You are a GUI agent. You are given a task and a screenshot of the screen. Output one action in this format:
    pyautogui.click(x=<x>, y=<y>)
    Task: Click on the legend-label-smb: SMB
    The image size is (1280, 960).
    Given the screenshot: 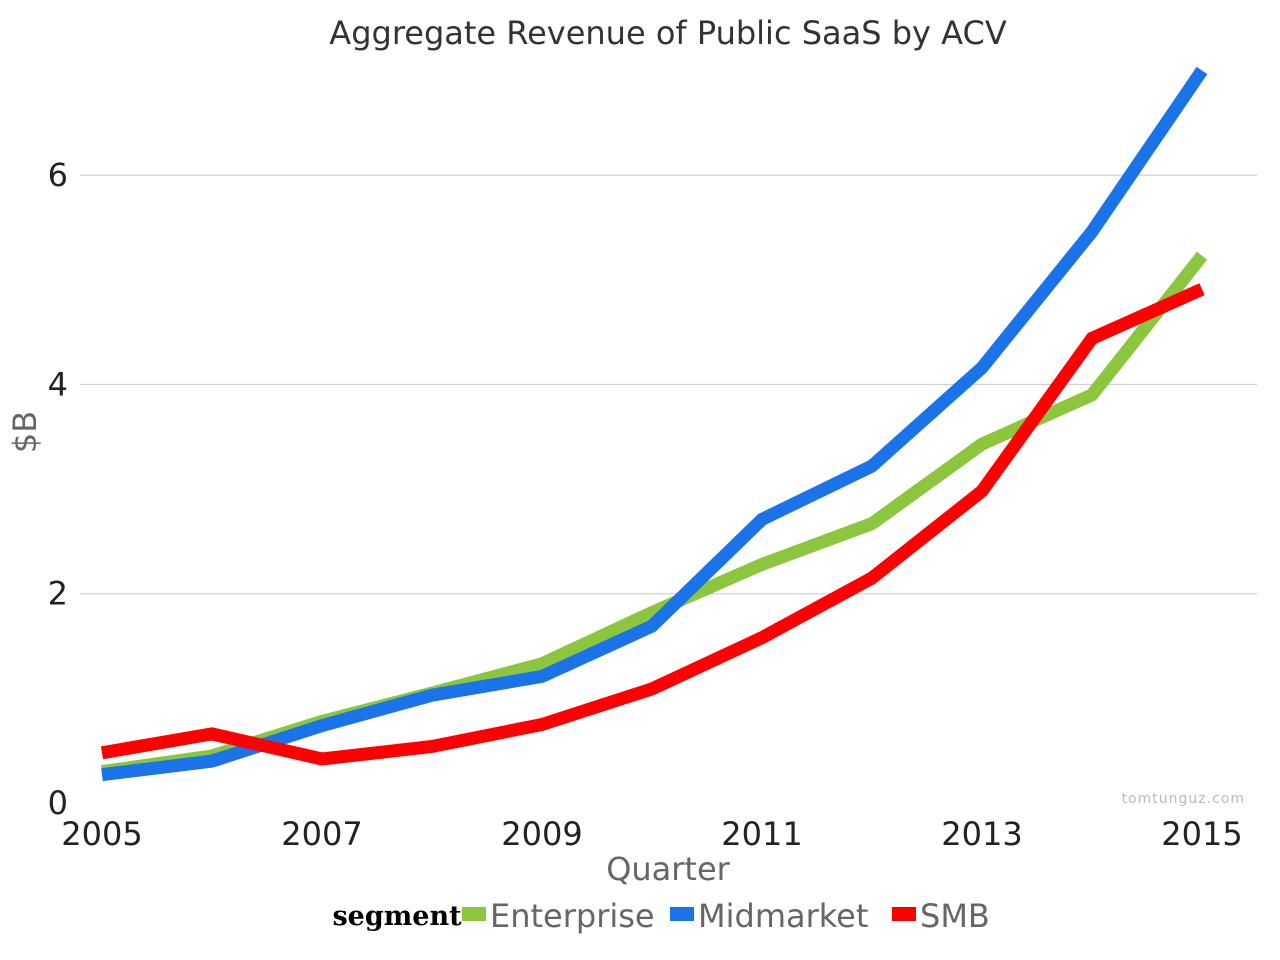 What is the action you would take?
    pyautogui.click(x=955, y=916)
    